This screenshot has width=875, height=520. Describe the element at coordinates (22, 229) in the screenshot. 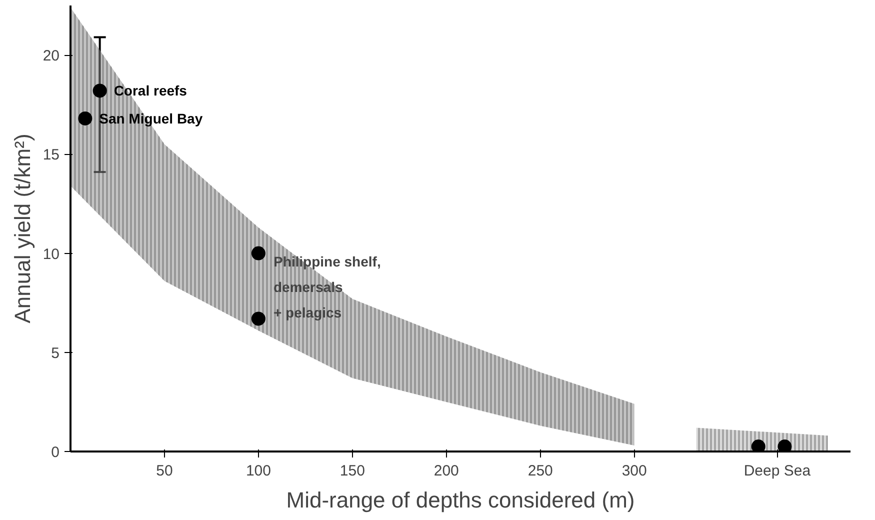

I see `y-axis-title: Annual yield (t/km²)` at that location.